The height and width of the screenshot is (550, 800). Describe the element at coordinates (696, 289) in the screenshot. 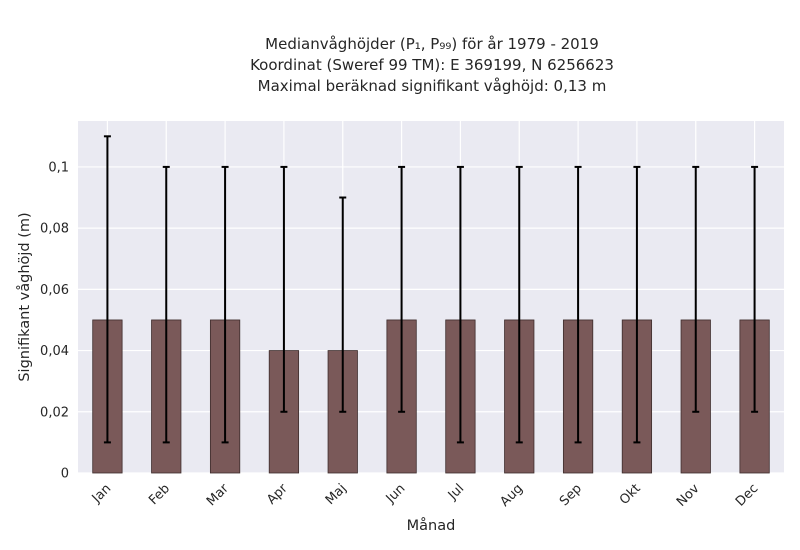

I see `error-bar-nov` at that location.